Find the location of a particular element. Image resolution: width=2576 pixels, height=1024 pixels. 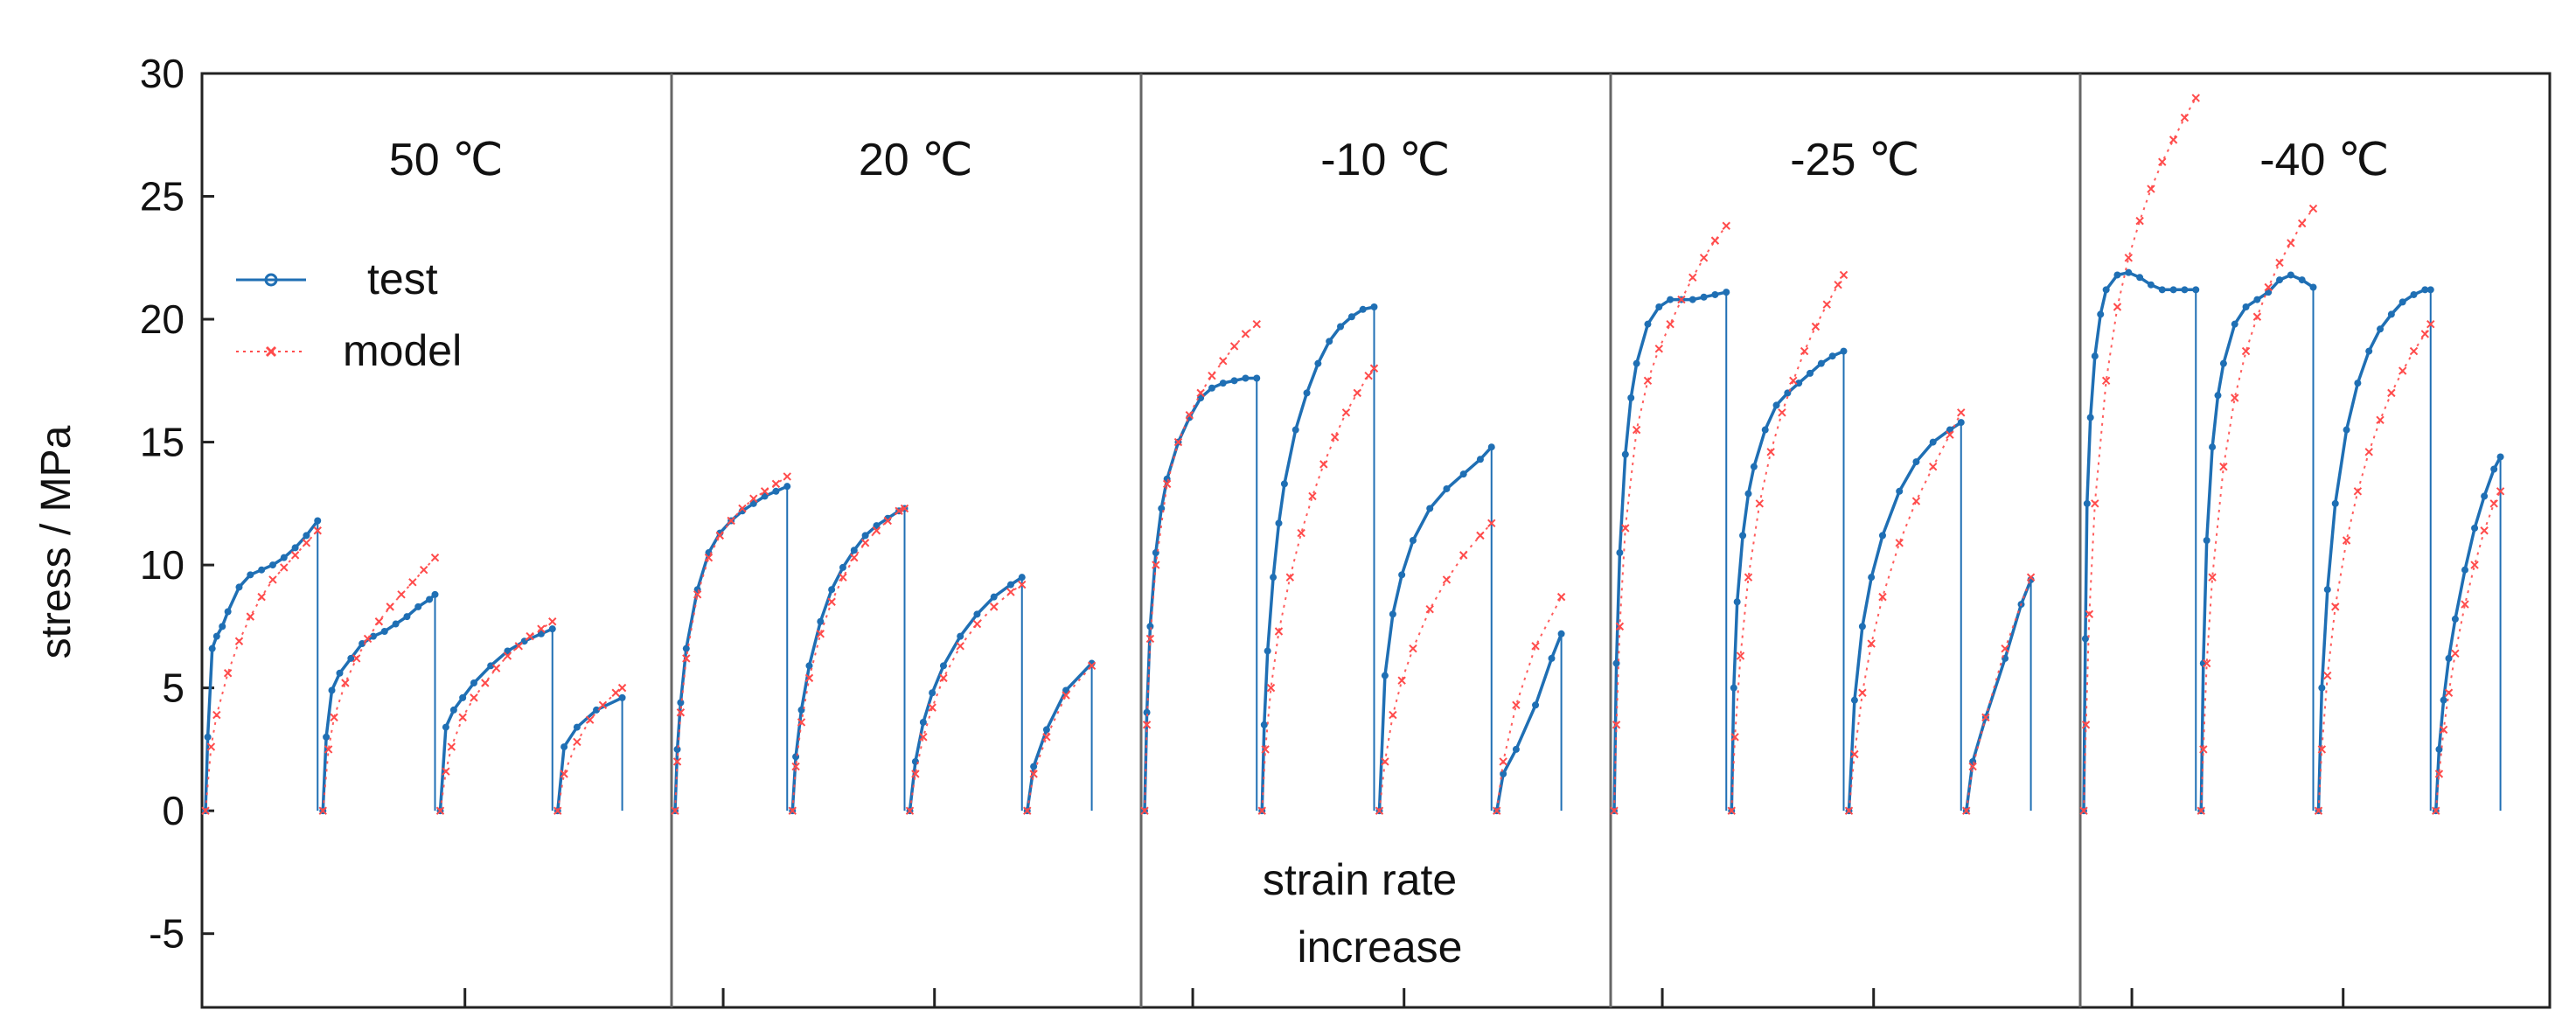

legend-model-x is located at coordinates (271, 351).